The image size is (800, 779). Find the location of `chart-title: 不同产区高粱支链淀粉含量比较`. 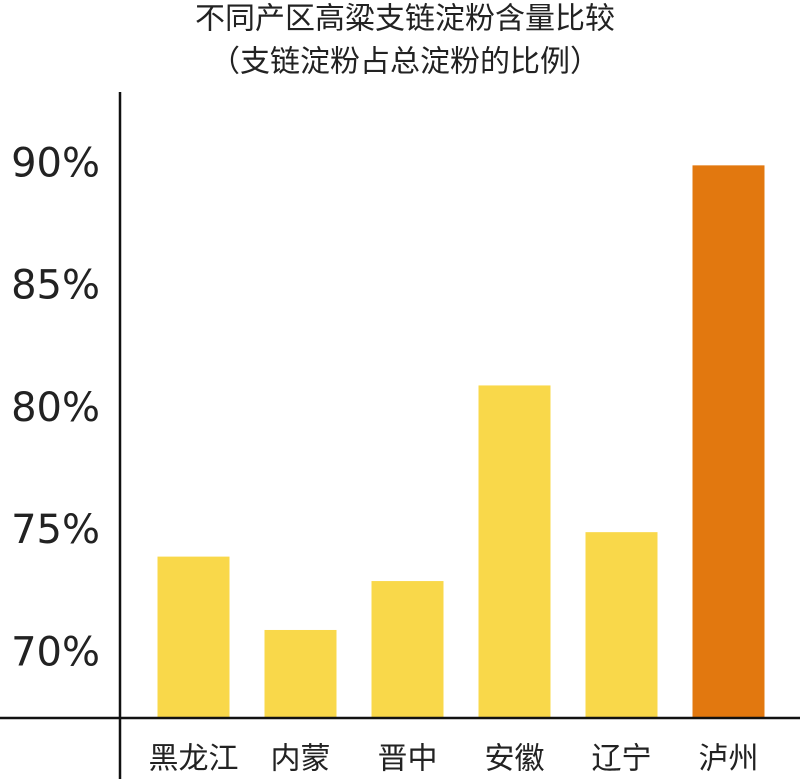

chart-title: 不同产区高粱支链淀粉含量比较 is located at coordinates (405, 19).